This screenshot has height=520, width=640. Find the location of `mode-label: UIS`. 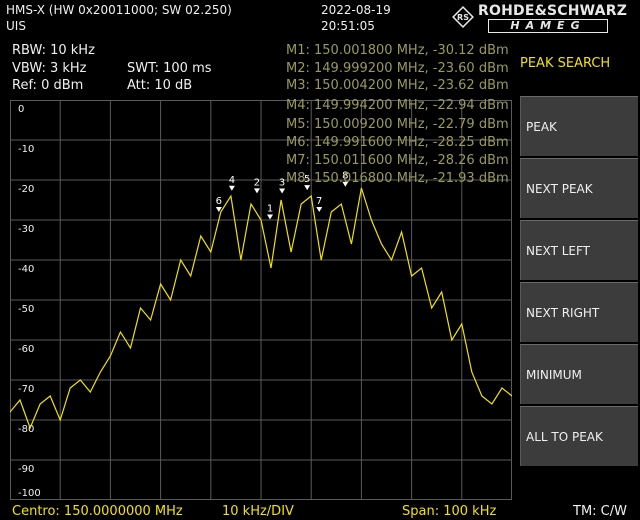

mode-label: UIS is located at coordinates (16, 26).